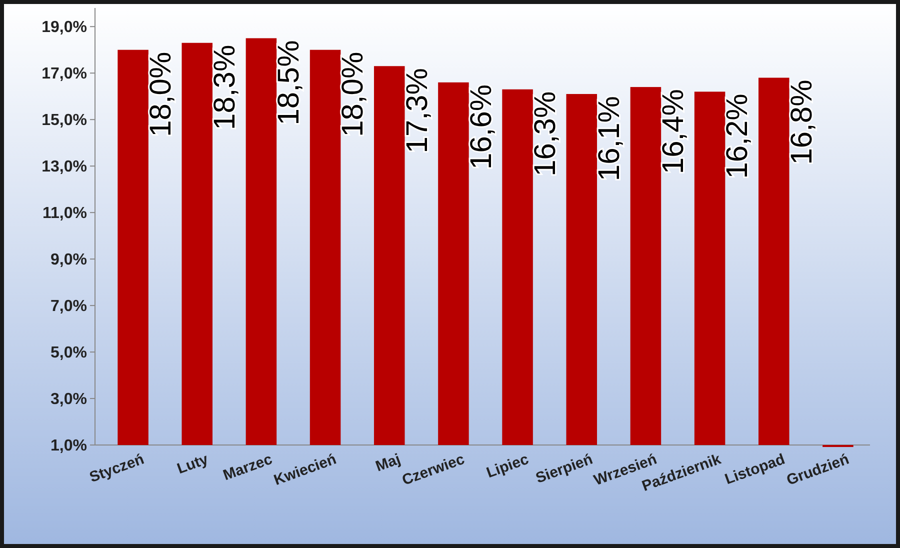  I want to click on x-tick-label: Luty, so click(193, 464).